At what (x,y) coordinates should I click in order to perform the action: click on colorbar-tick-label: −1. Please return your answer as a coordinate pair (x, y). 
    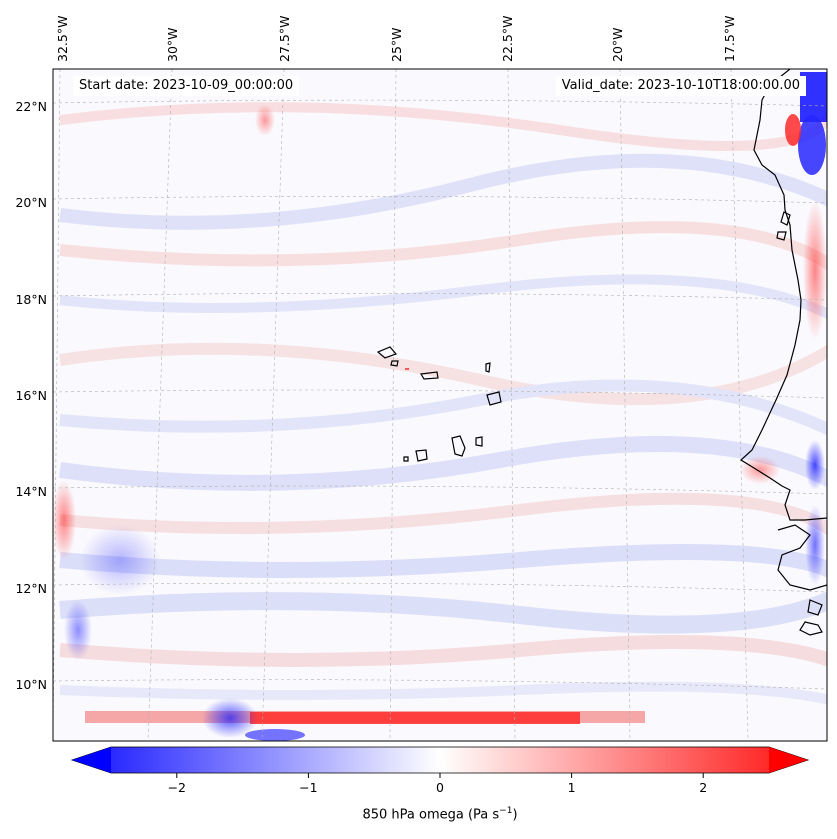
    Looking at the image, I should click on (308, 787).